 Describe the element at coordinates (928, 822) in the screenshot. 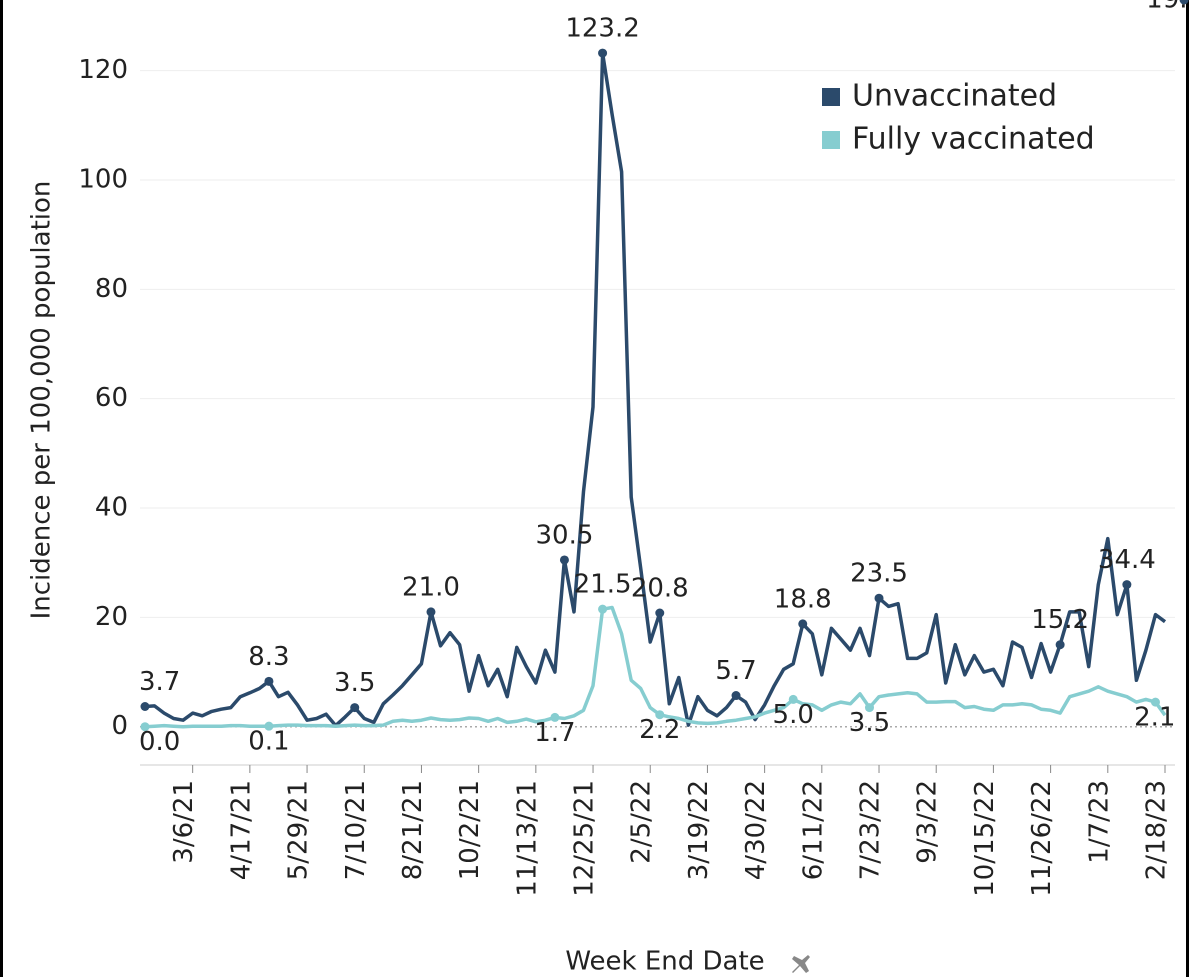

I see `x-tick-label: 9/3/22` at that location.